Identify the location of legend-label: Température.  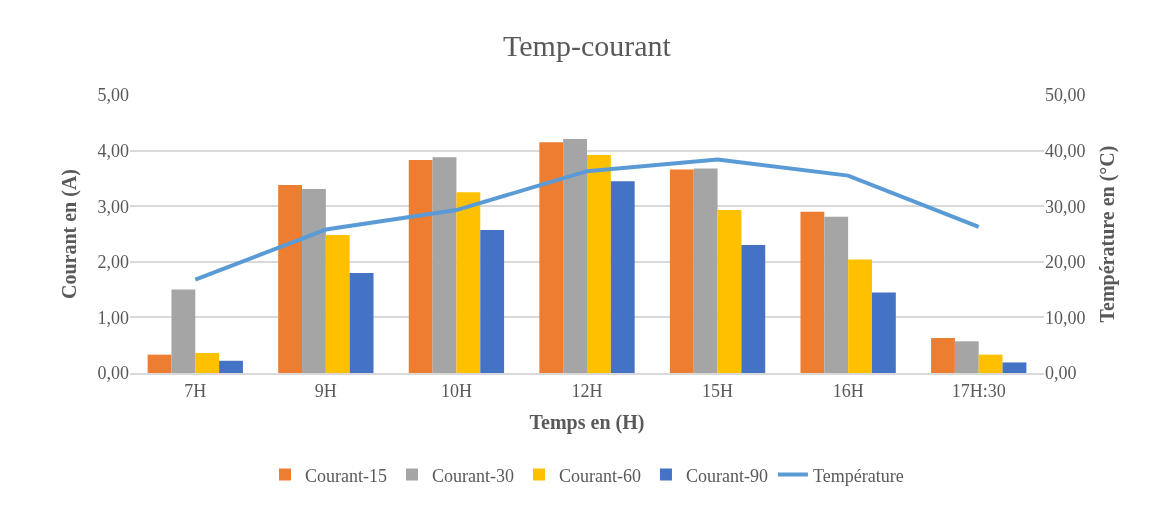
(858, 475).